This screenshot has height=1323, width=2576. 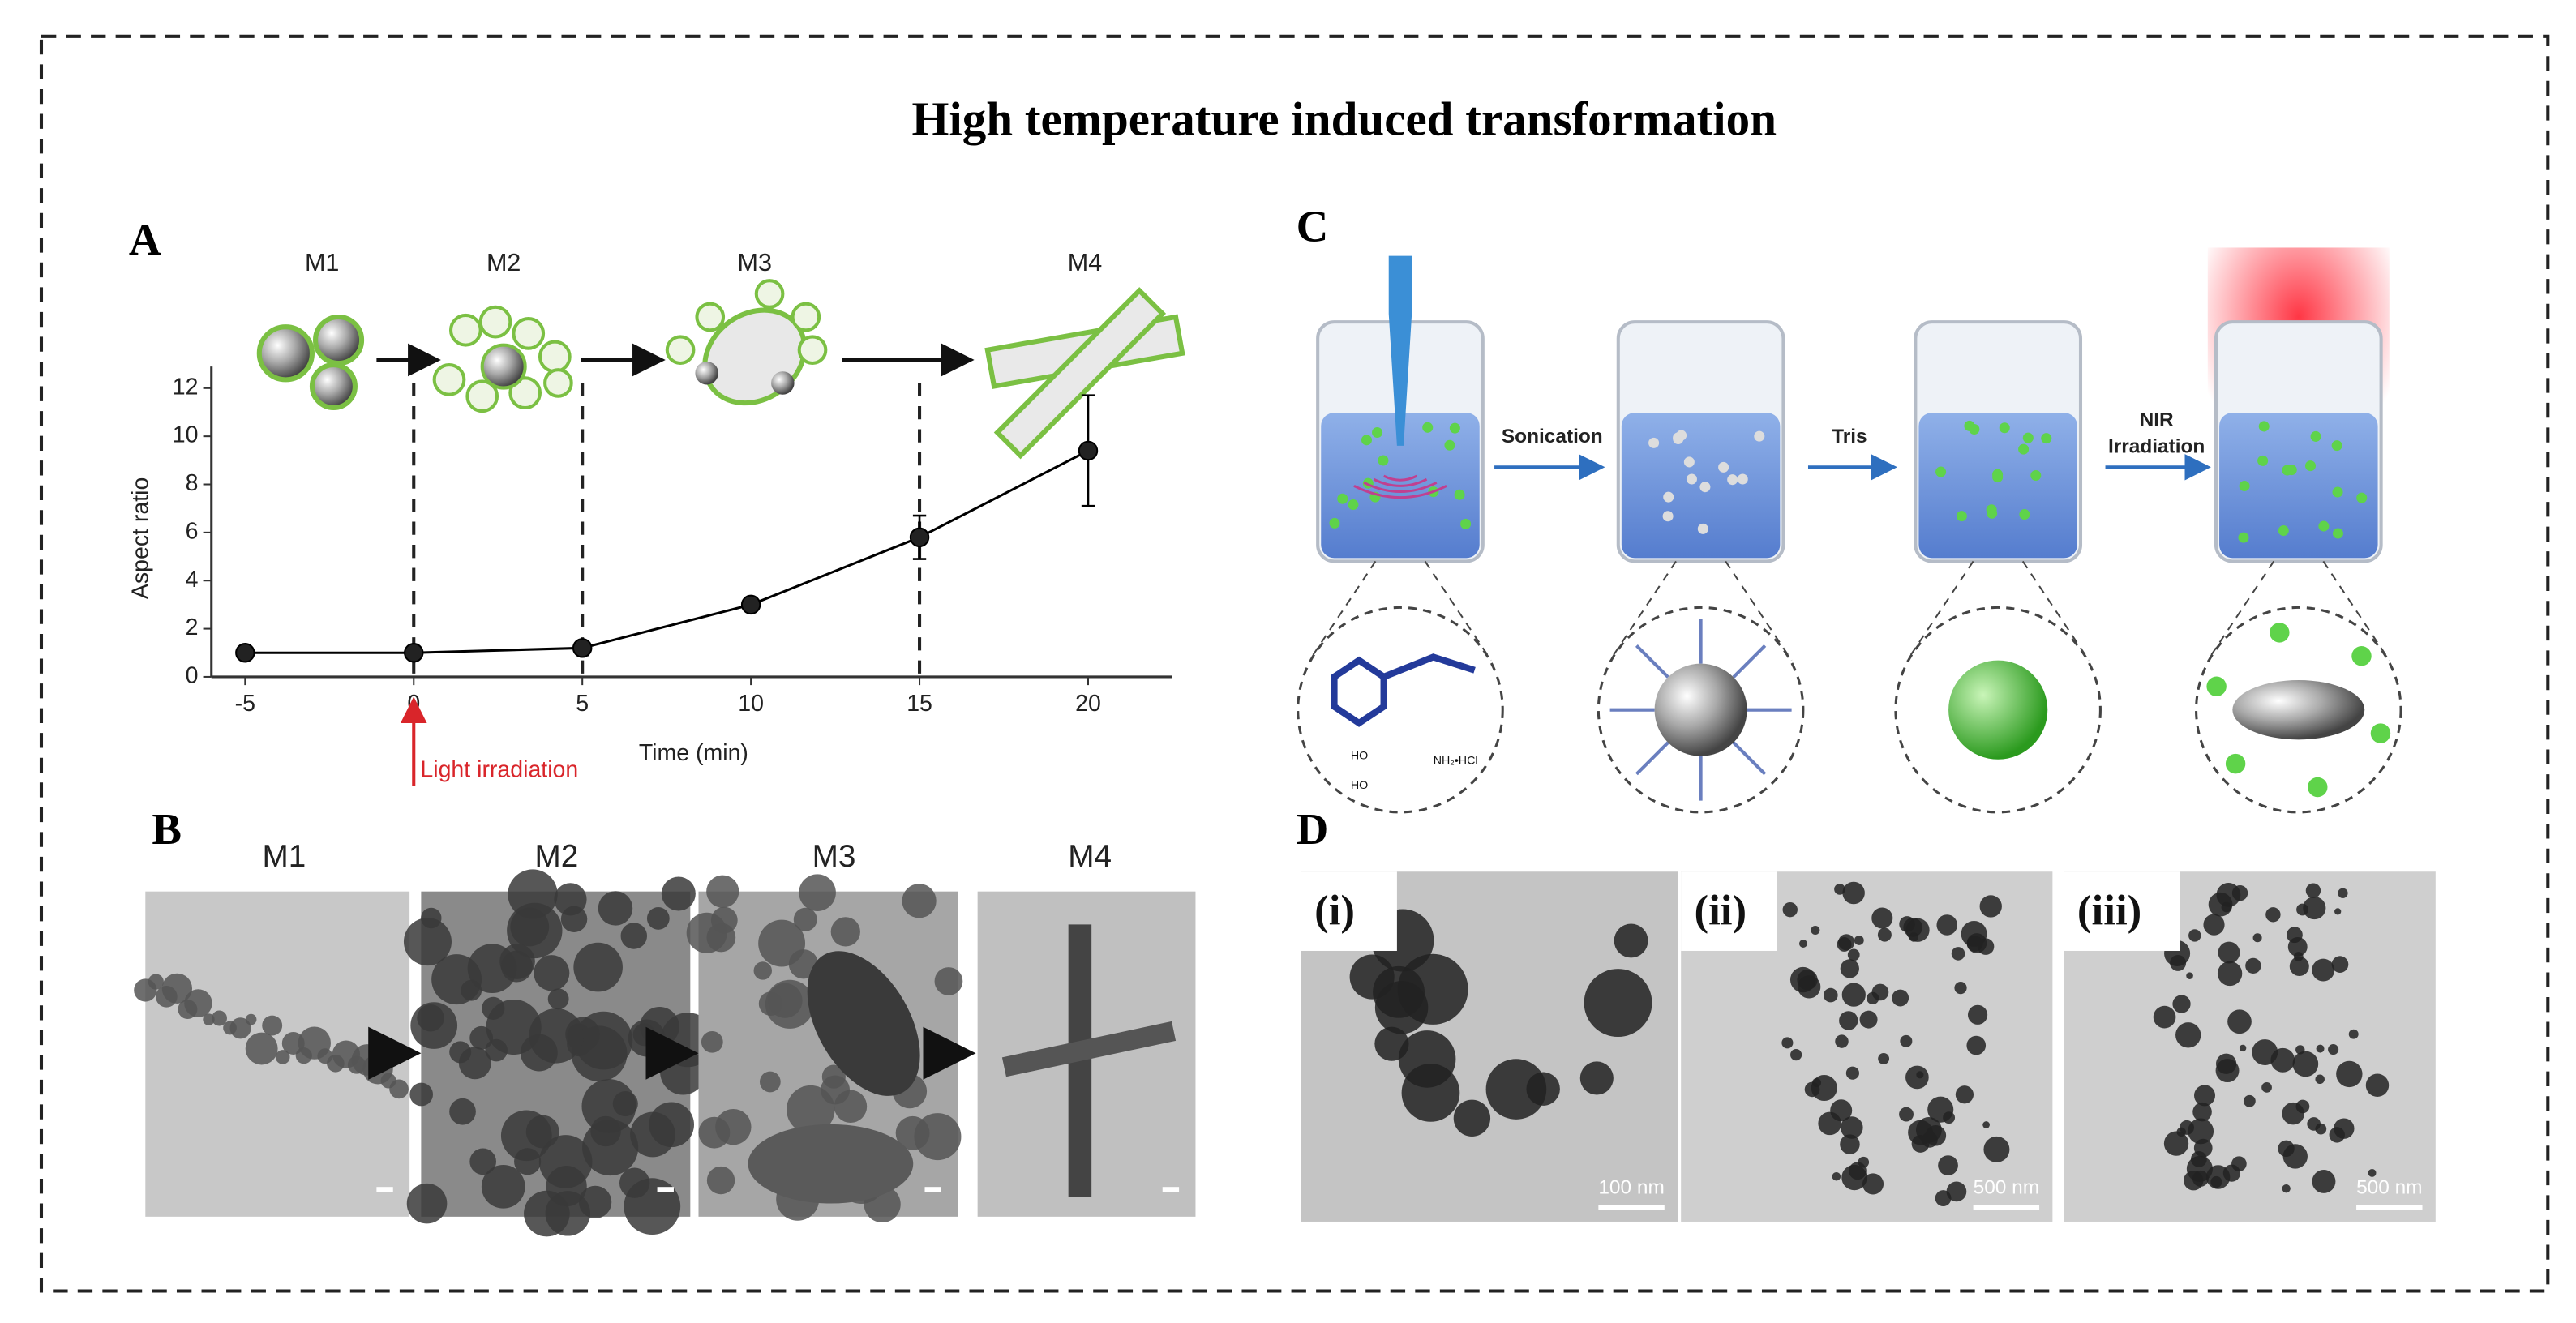 I want to click on y-tick-label: 12, so click(x=186, y=387).